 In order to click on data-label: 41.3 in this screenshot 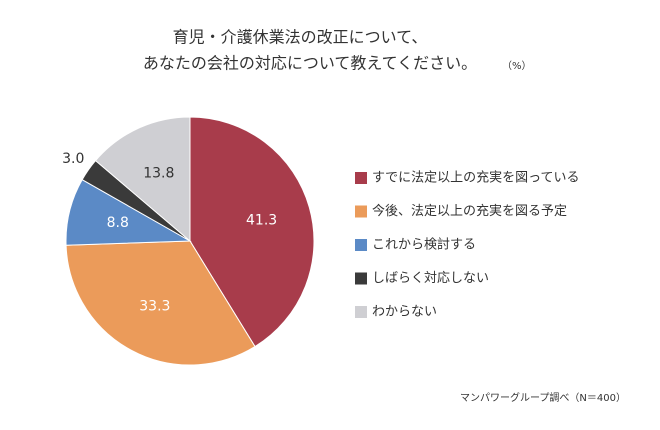, I will do `click(261, 221)`.